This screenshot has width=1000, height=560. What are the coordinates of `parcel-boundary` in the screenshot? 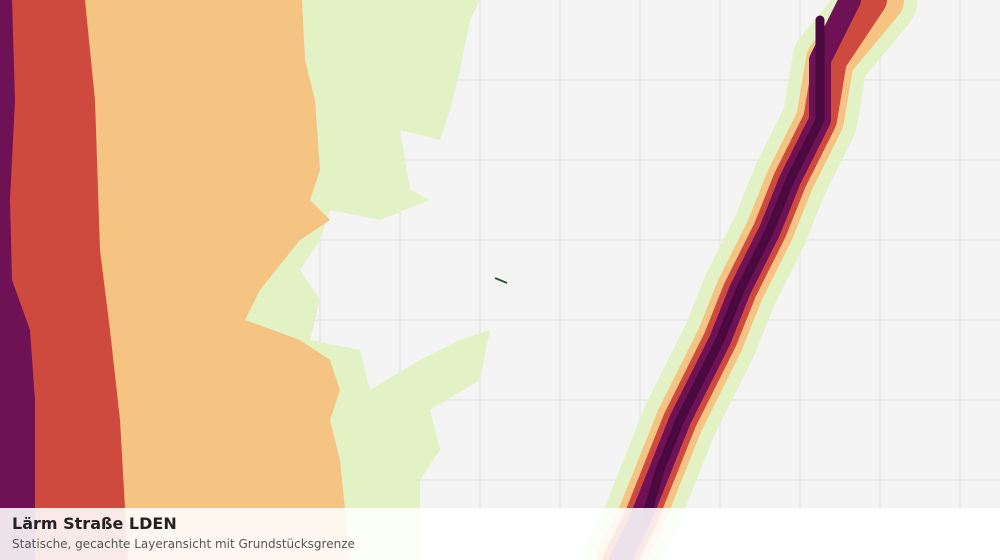 It's located at (501, 280).